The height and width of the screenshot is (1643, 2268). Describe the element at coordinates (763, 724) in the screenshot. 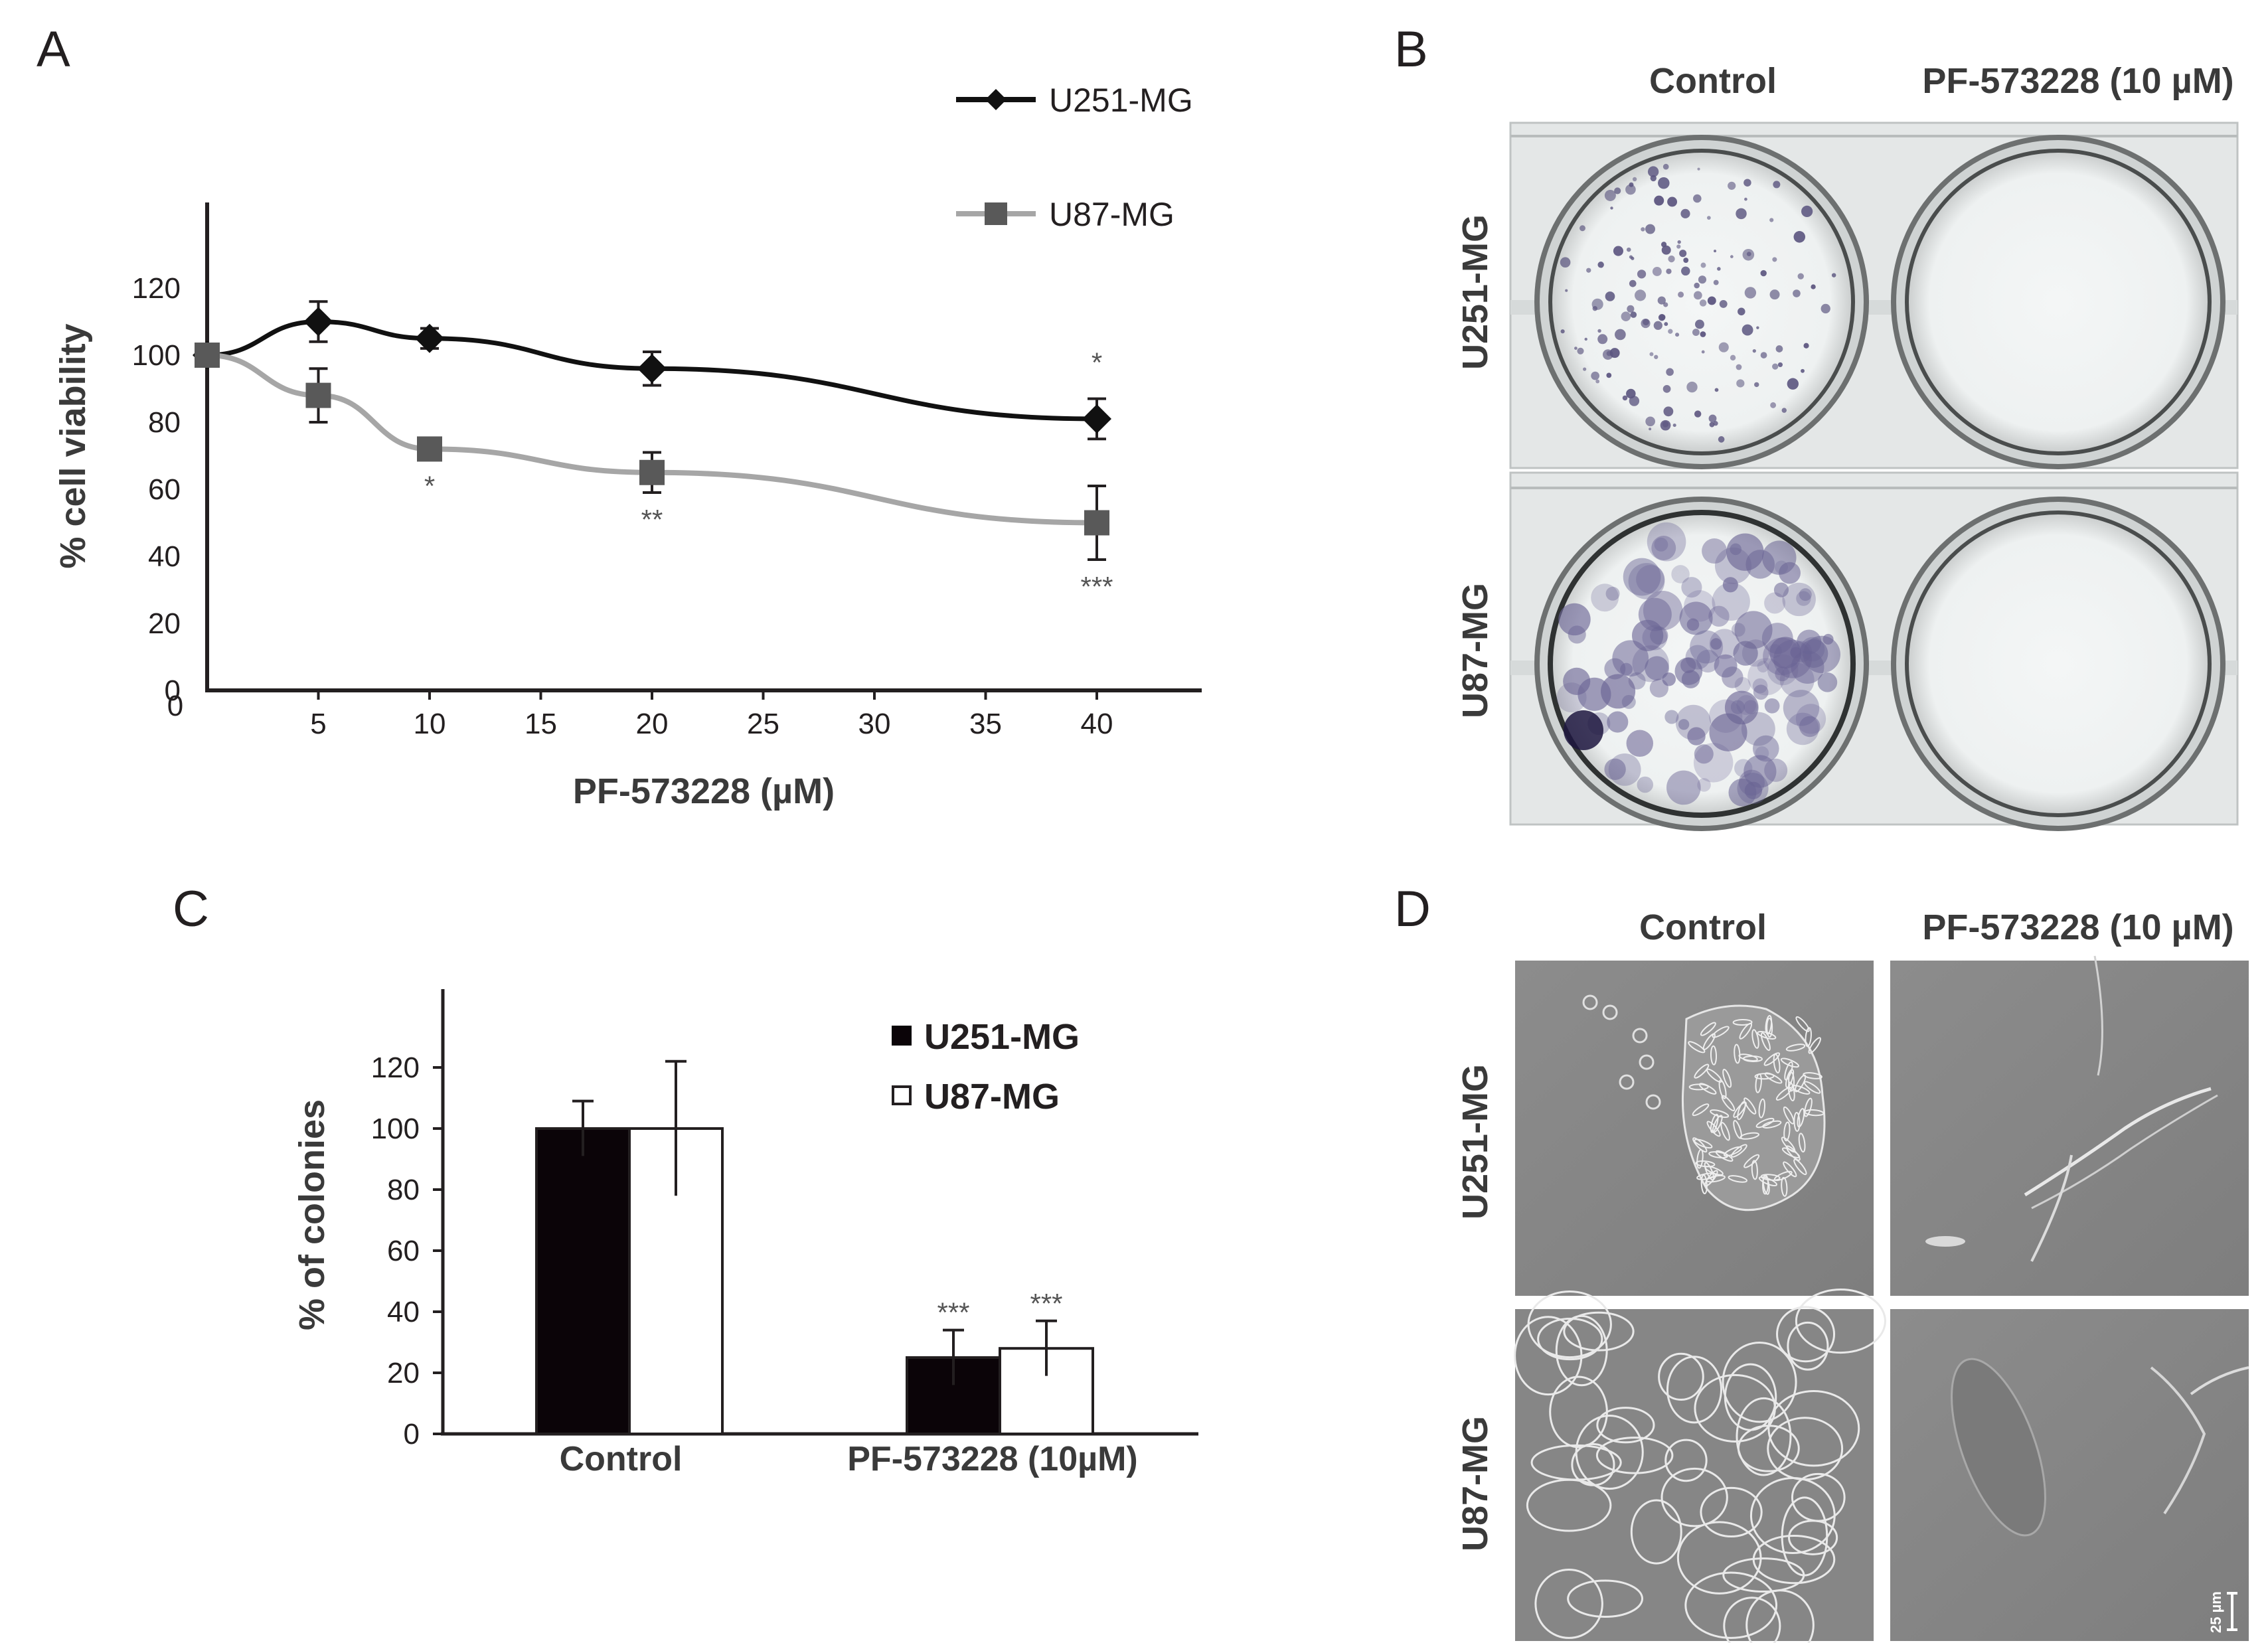

I see `x-tick-label: 25` at that location.